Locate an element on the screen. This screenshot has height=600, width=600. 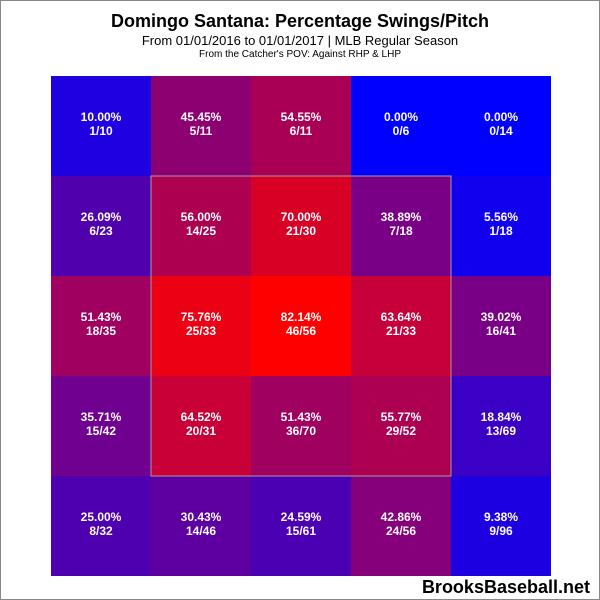
cell-count-label: 14/25 is located at coordinates (201, 231).